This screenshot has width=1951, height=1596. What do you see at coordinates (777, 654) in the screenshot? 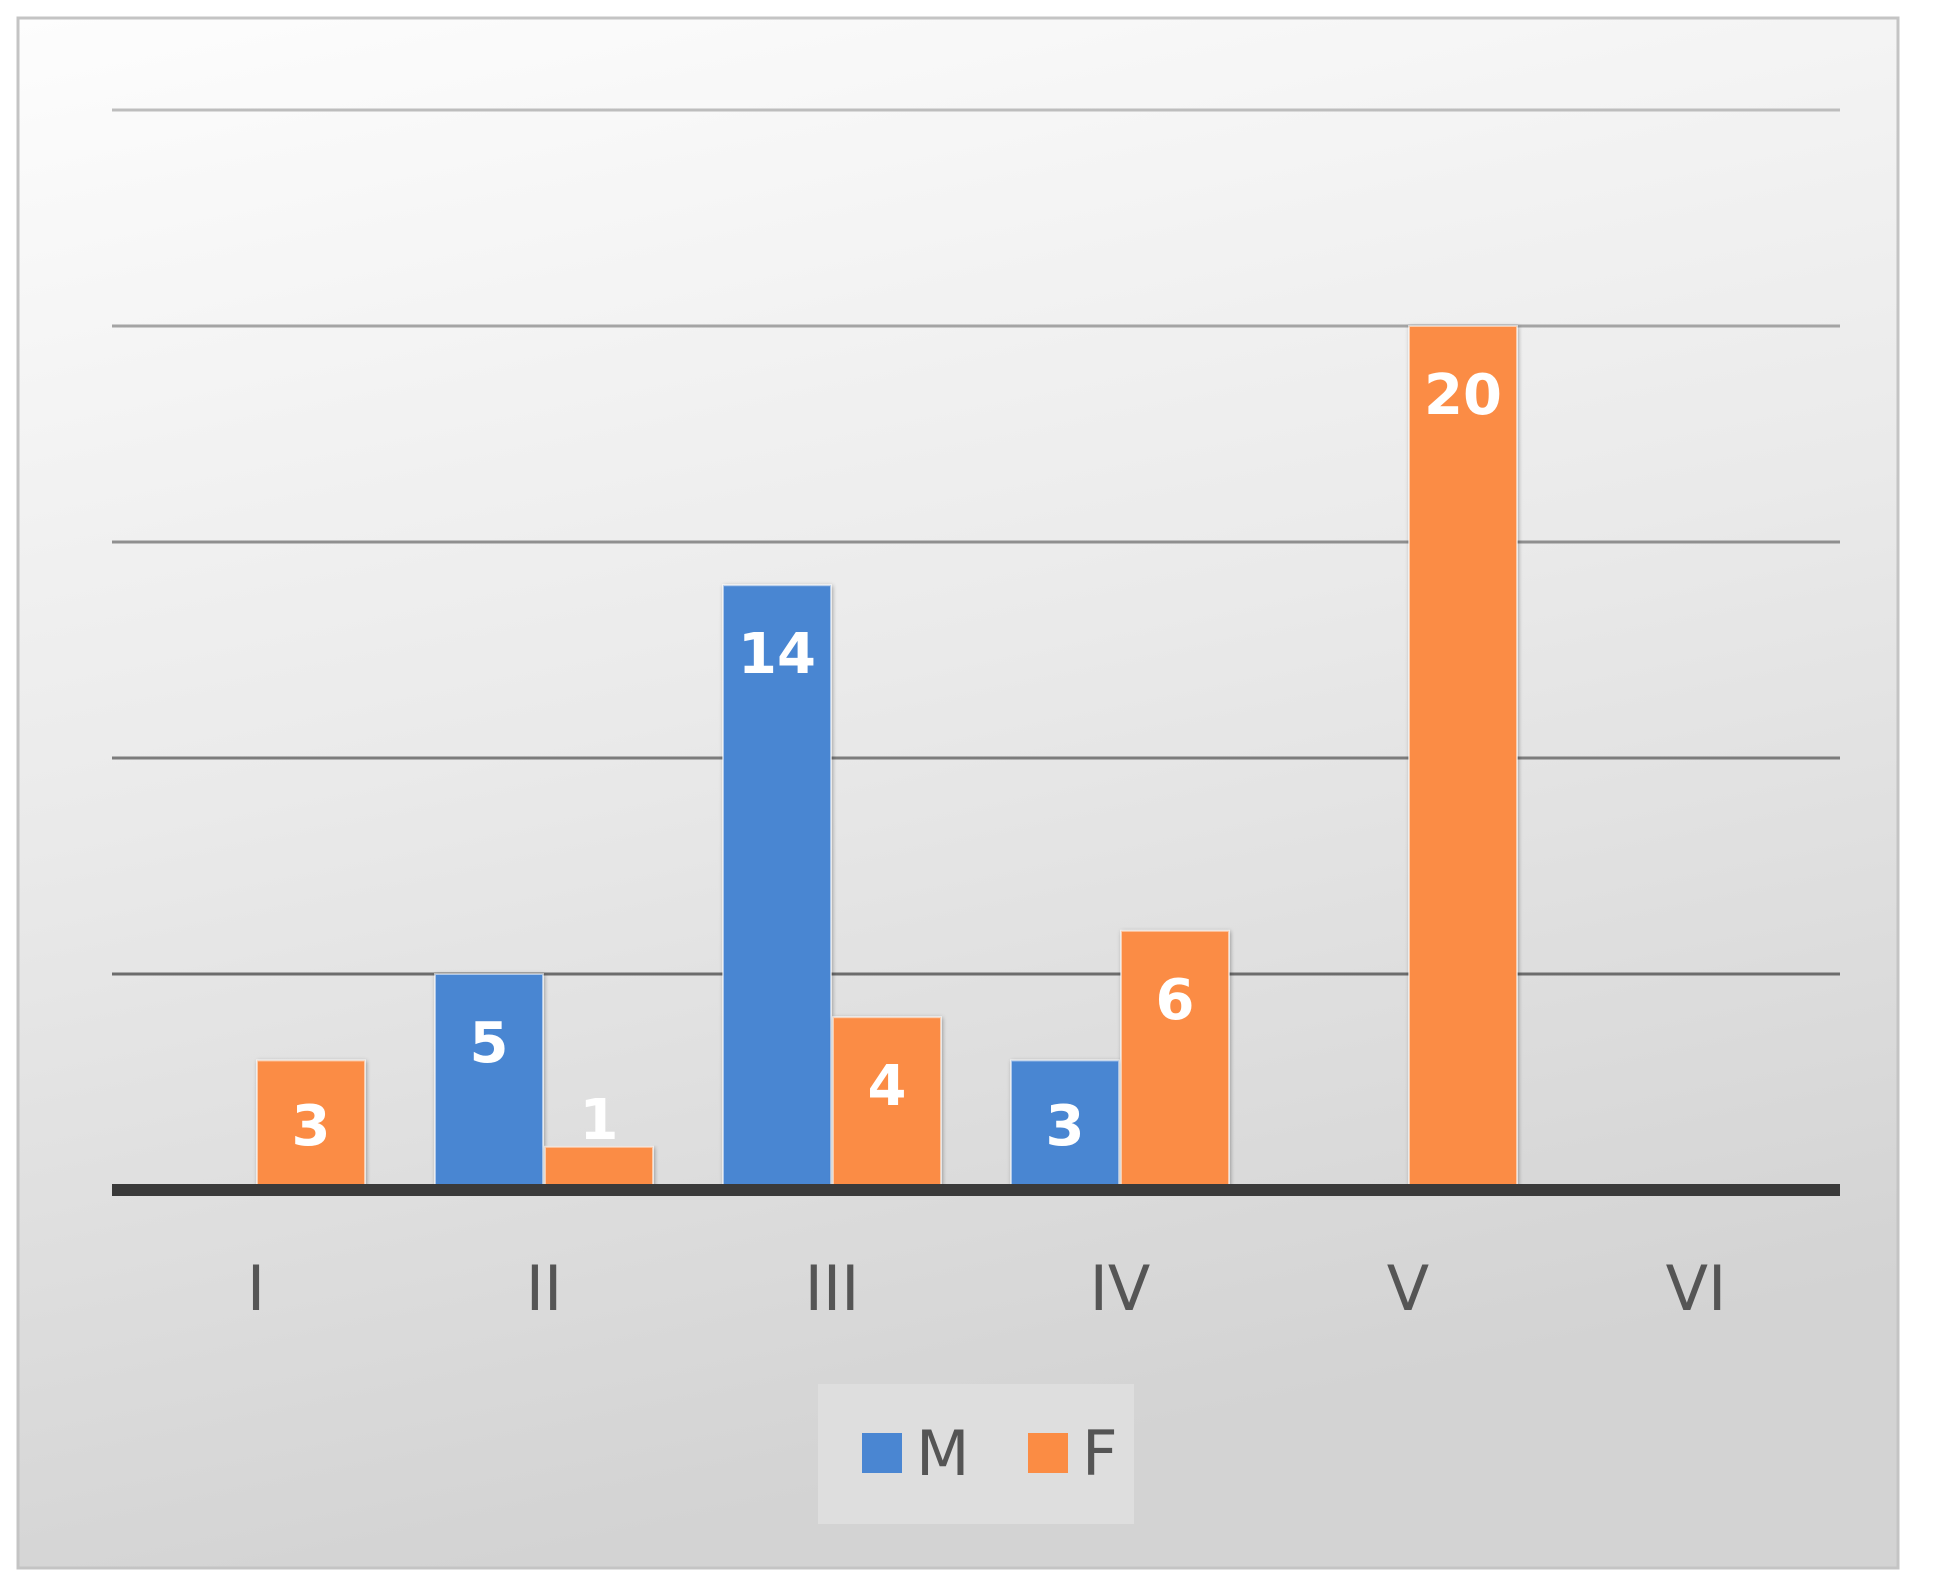
I see `data-label: 14` at bounding box center [777, 654].